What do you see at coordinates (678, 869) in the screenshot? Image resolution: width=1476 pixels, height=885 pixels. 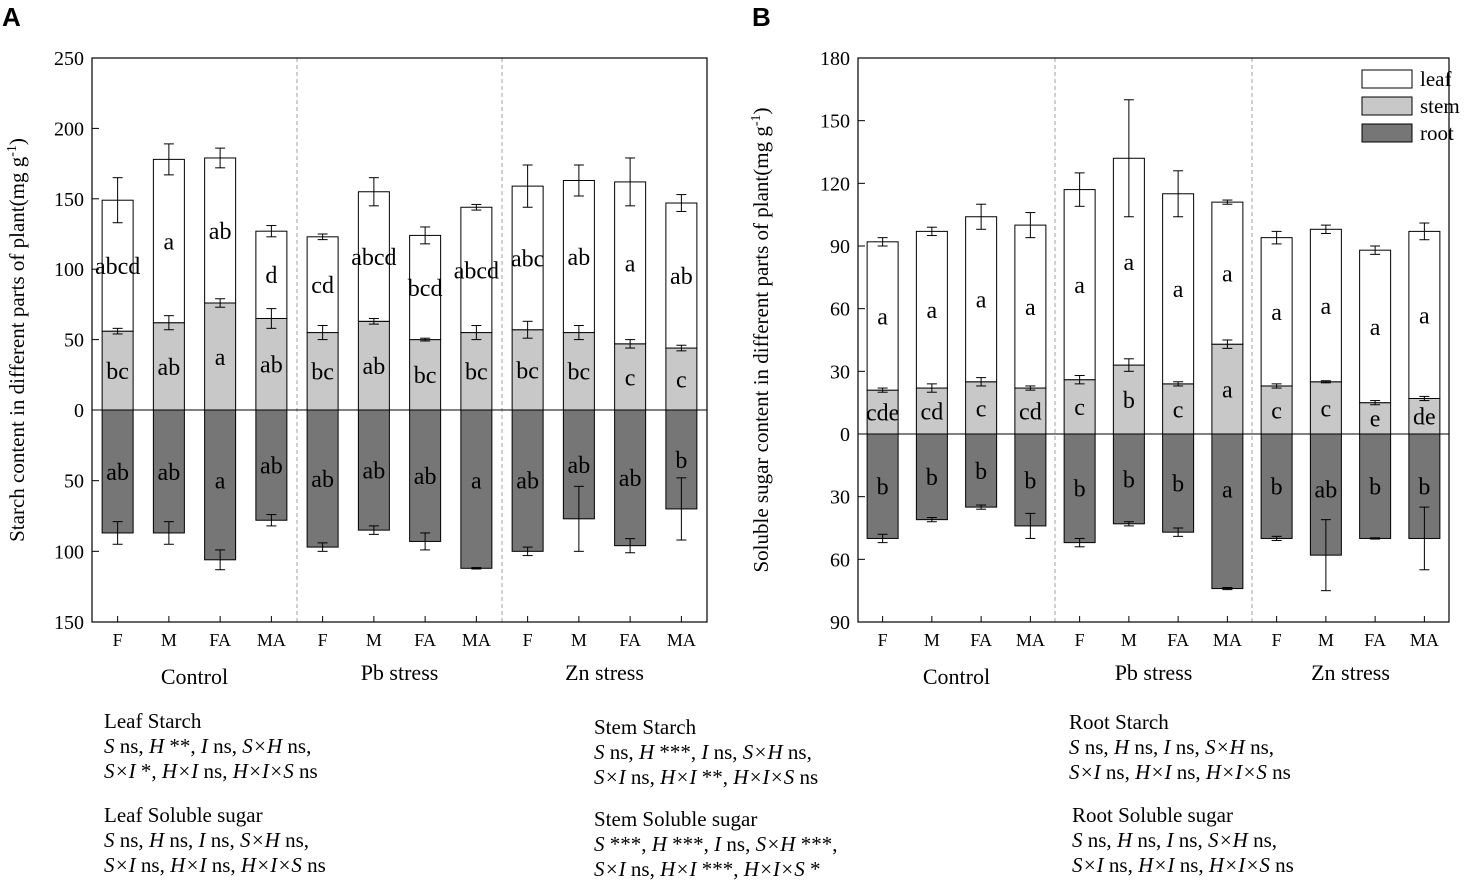 I see `stats-factor: H×I` at bounding box center [678, 869].